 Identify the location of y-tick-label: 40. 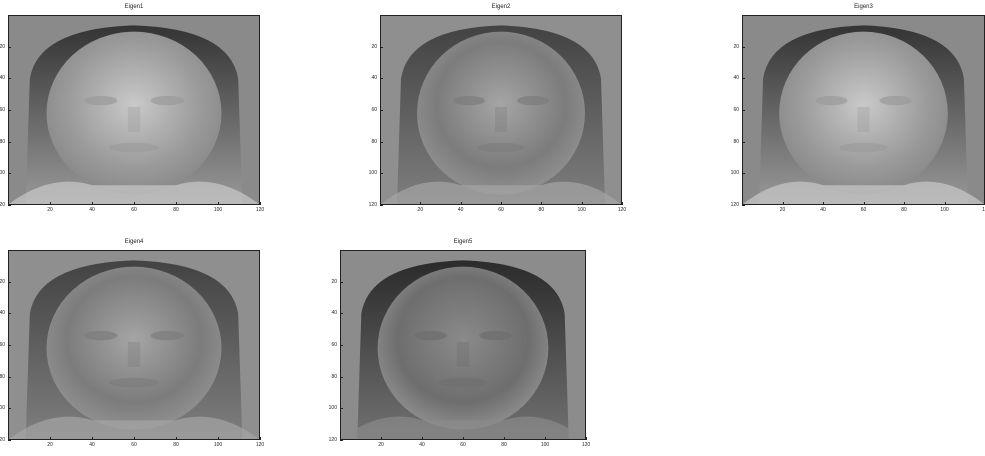
(736, 78).